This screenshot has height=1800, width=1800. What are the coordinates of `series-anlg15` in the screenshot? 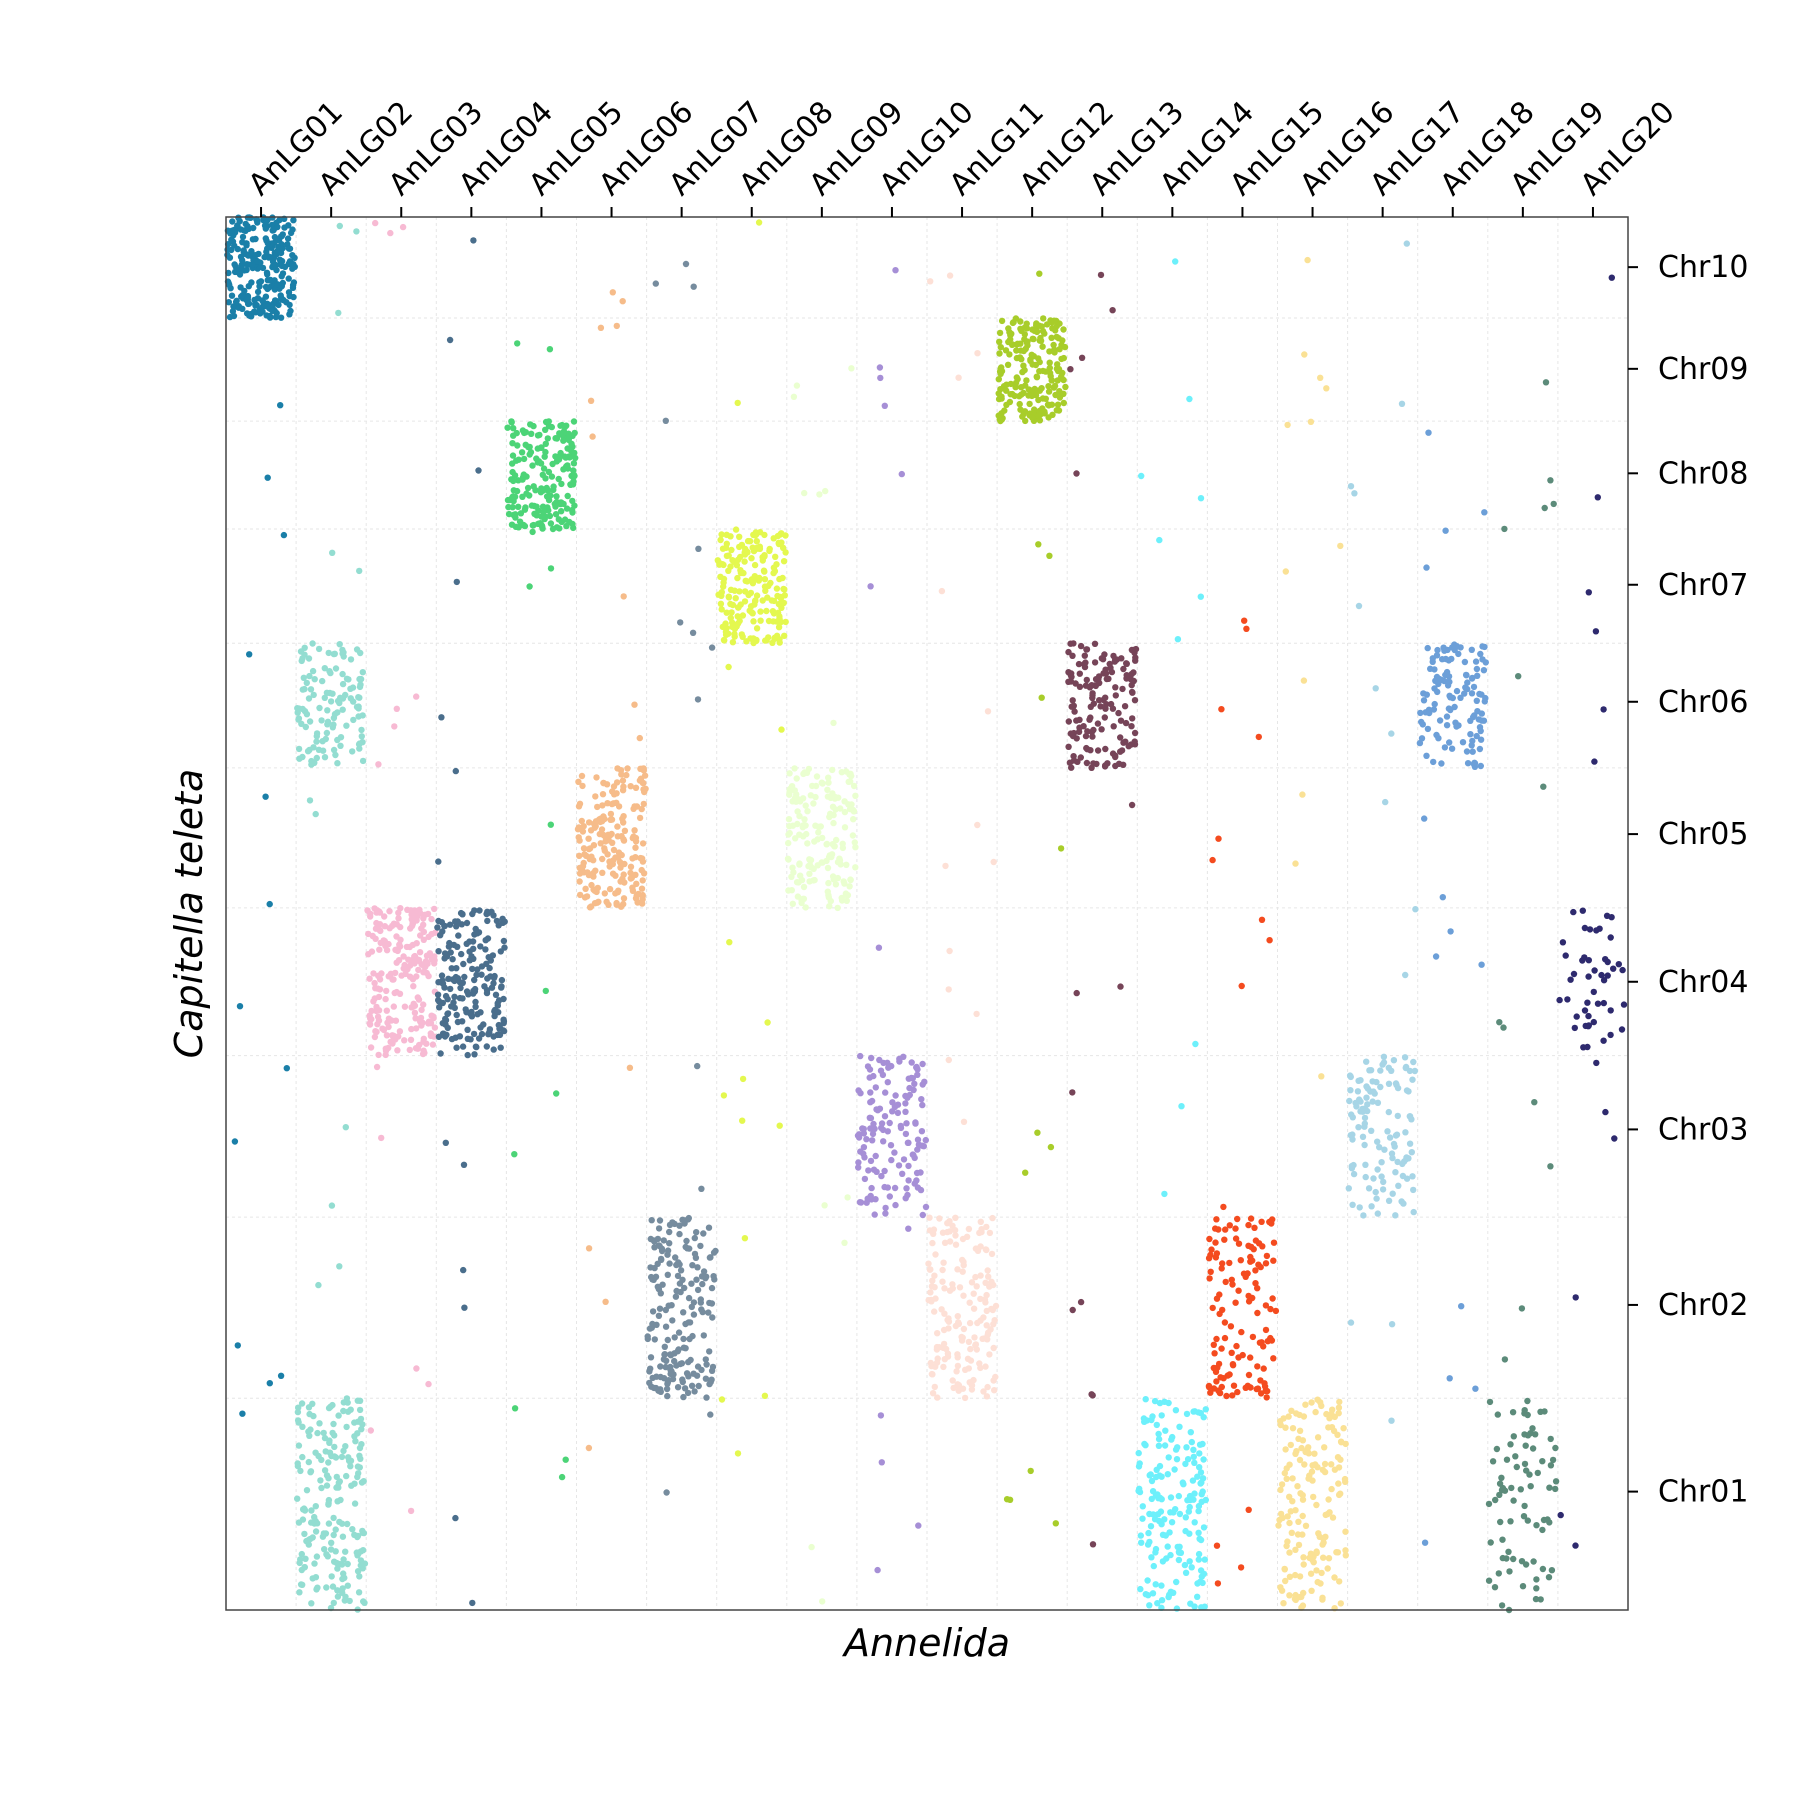 It's located at (1242, 1102).